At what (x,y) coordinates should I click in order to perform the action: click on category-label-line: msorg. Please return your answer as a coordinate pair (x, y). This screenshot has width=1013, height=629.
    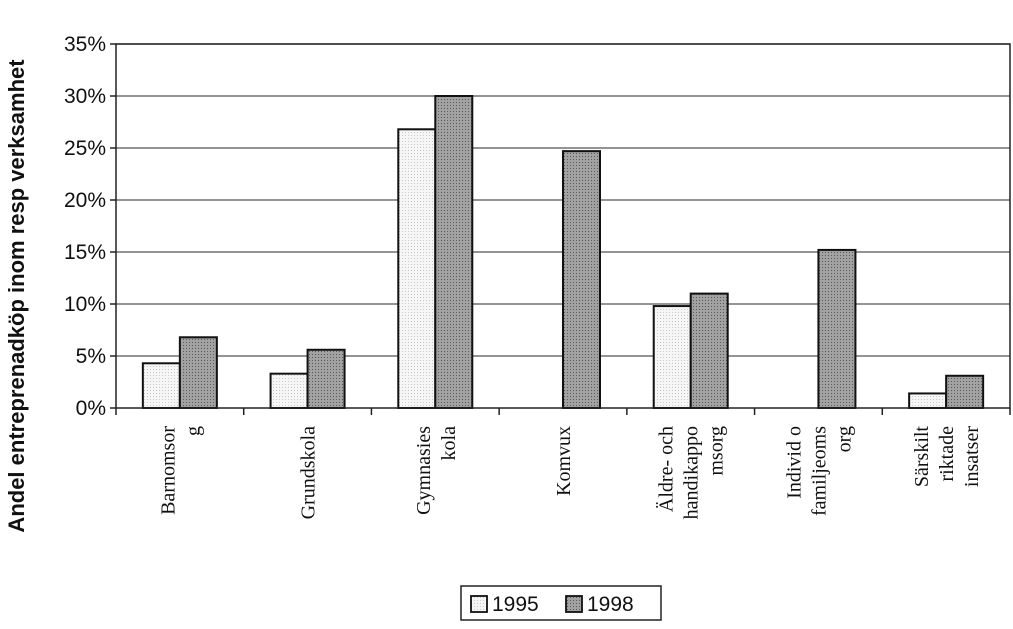
    Looking at the image, I should click on (717, 451).